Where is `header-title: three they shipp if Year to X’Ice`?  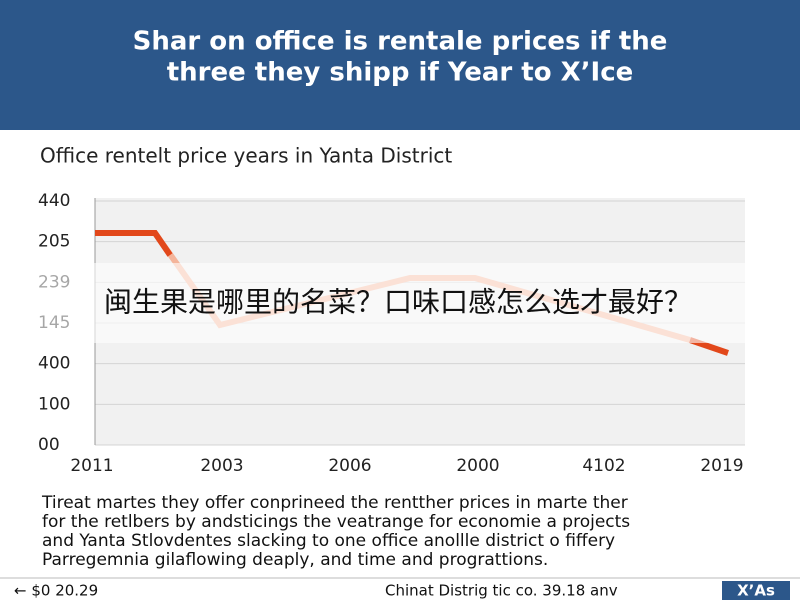
header-title: three they shipp if Year to X’Ice is located at coordinates (400, 73).